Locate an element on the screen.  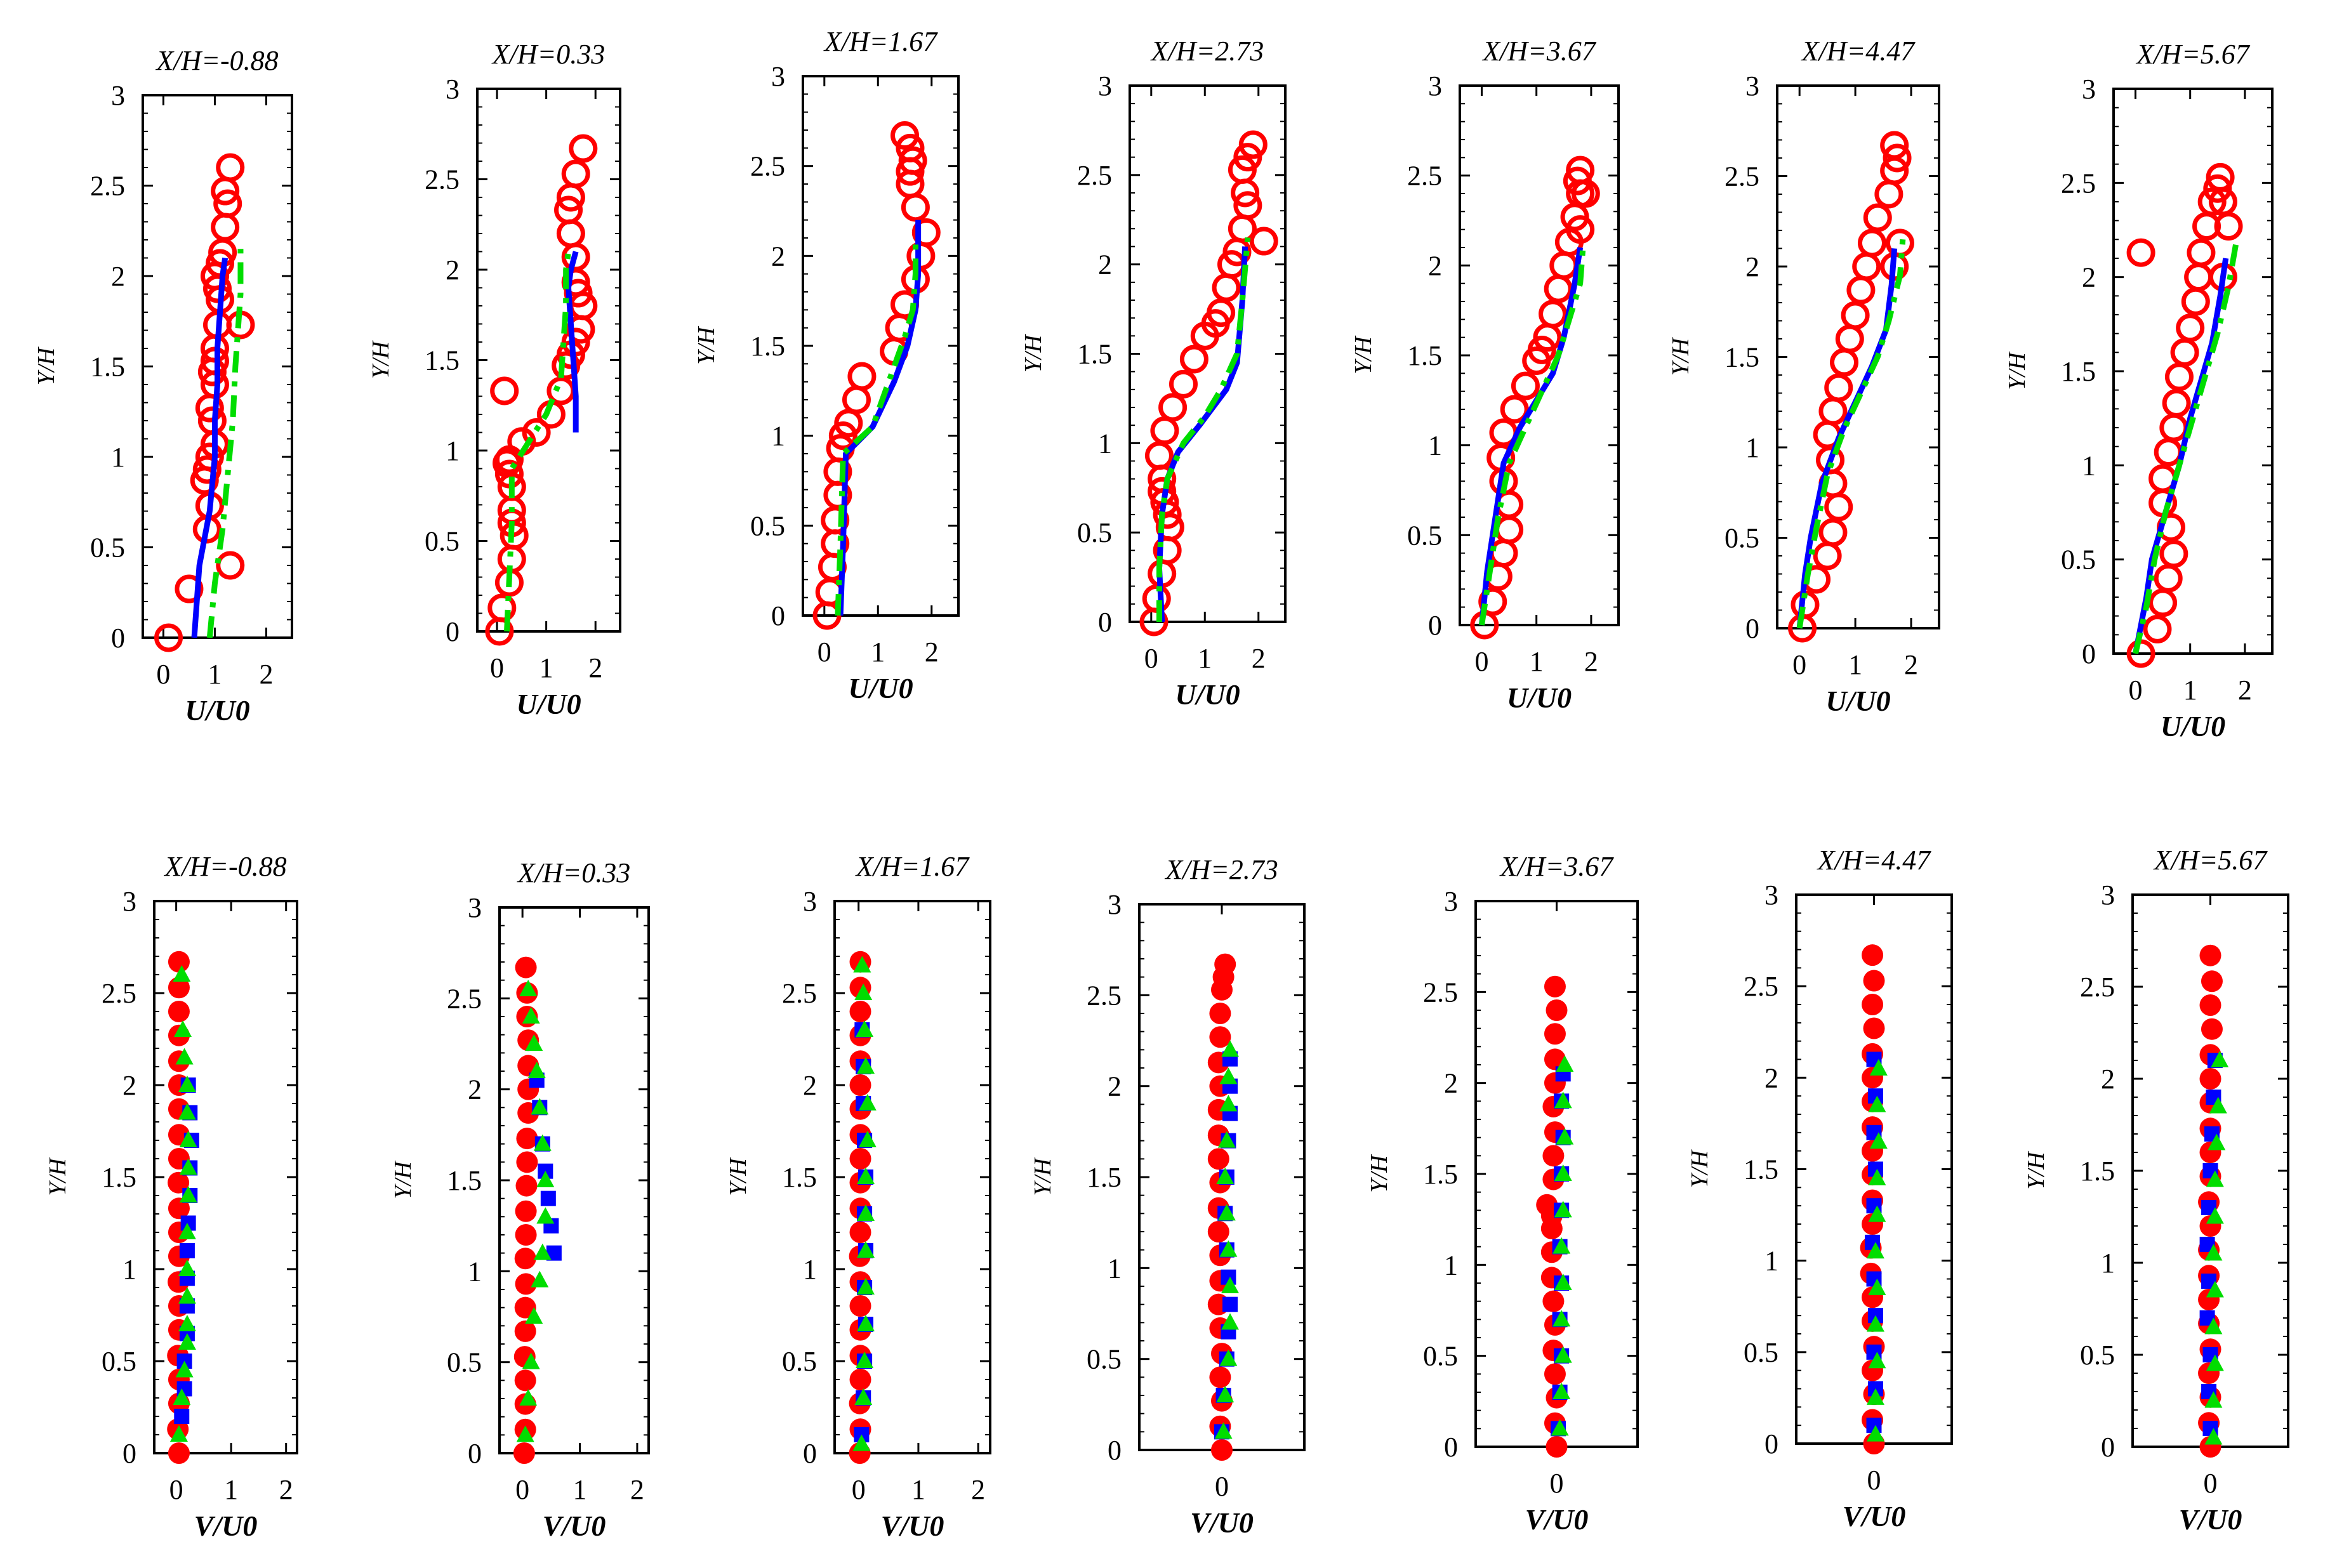
chart-panel-10: X/H=1.67 0 0.5 1 1.5 2 2.5 3 0 1 2 V/U0 Y/H is located at coordinates (858, 1196).